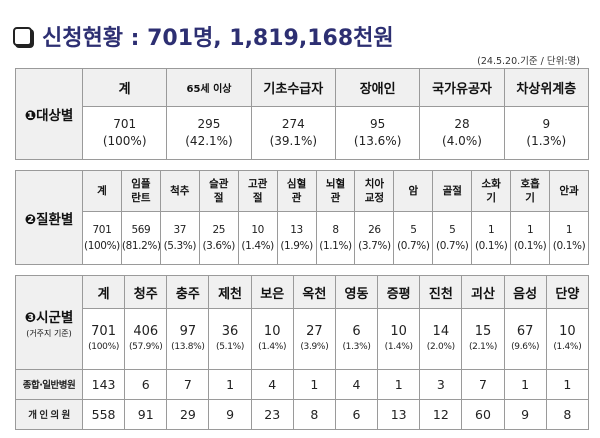  What do you see at coordinates (188, 384) in the screenshot?
I see `value-cell: 7` at bounding box center [188, 384].